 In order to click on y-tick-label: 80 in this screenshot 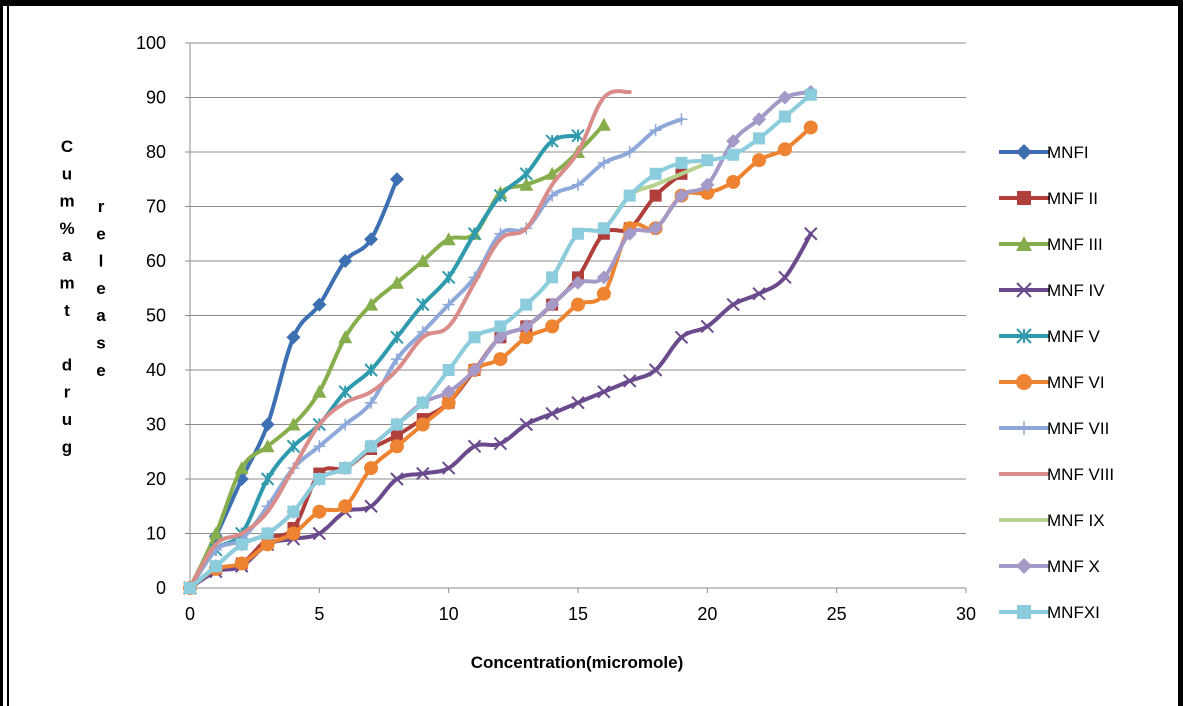, I will do `click(156, 152)`.